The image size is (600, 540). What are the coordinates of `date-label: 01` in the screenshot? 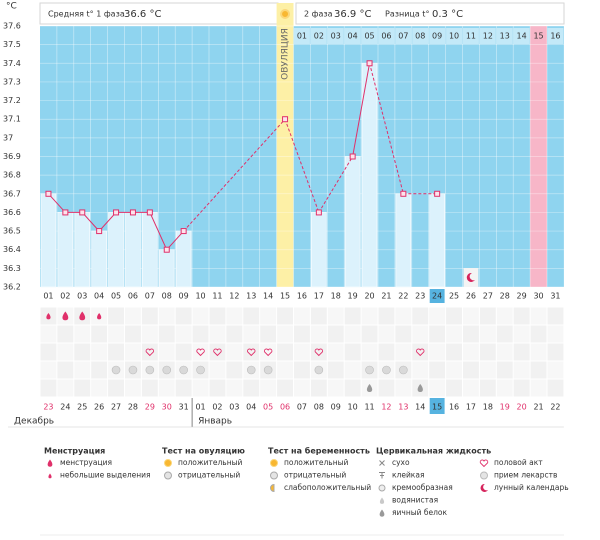 It's located at (200, 407).